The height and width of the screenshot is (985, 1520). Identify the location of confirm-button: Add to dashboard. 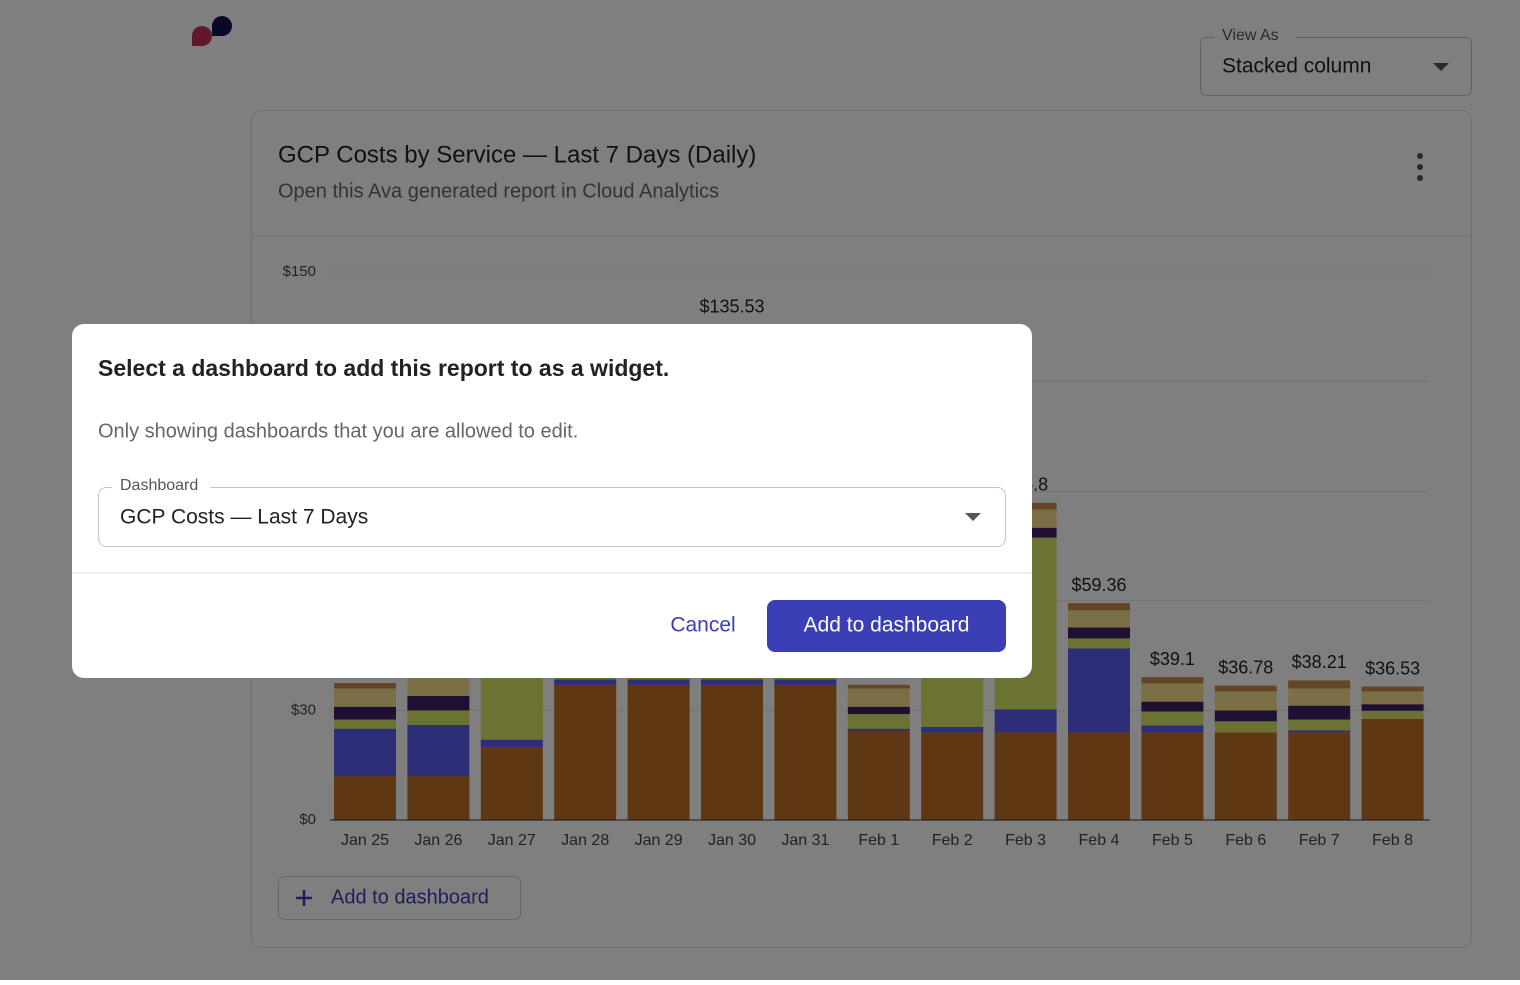
(886, 626).